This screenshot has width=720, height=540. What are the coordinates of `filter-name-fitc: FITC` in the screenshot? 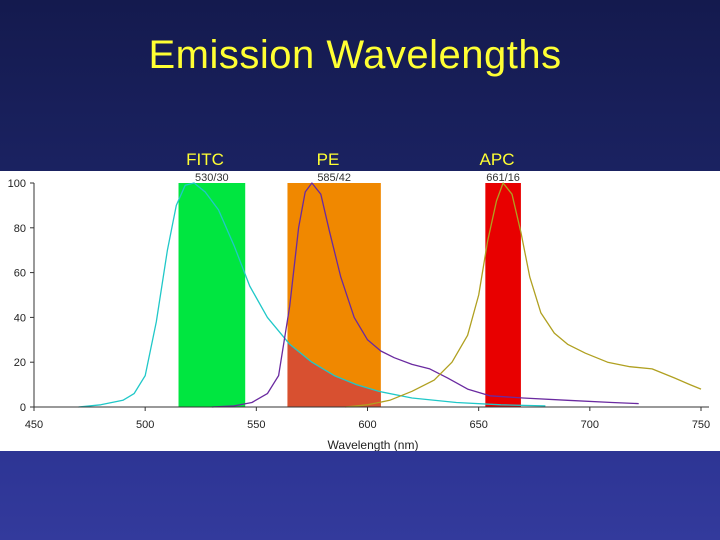 It's located at (205, 159).